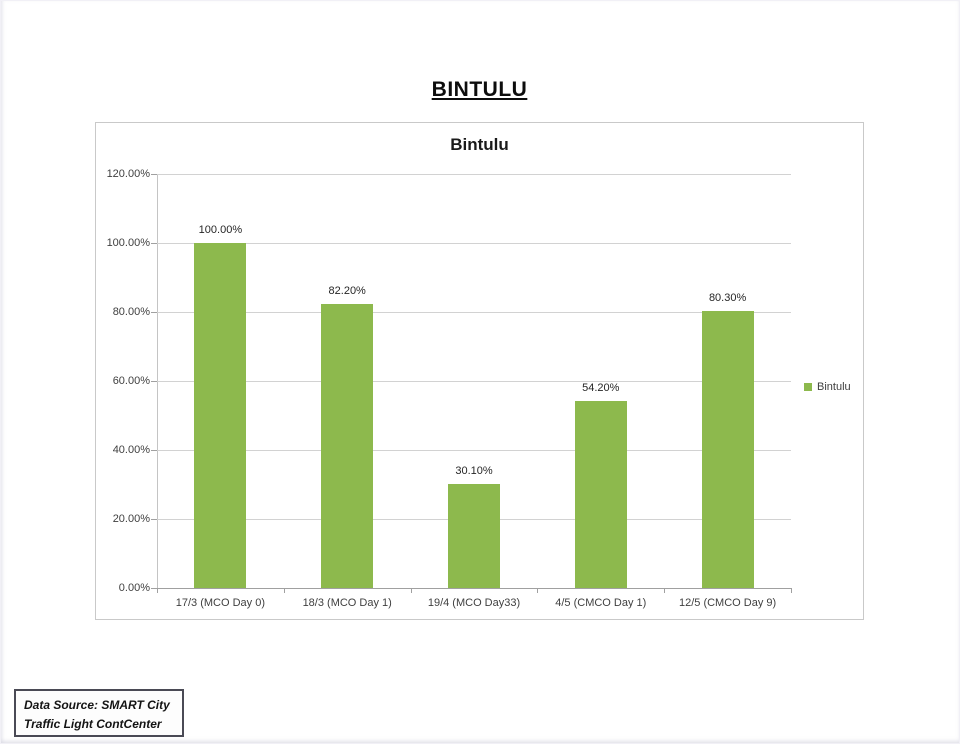 The width and height of the screenshot is (960, 744). Describe the element at coordinates (220, 603) in the screenshot. I see `x-axis-tick-label: 17/3 (MCO Day 0)` at that location.